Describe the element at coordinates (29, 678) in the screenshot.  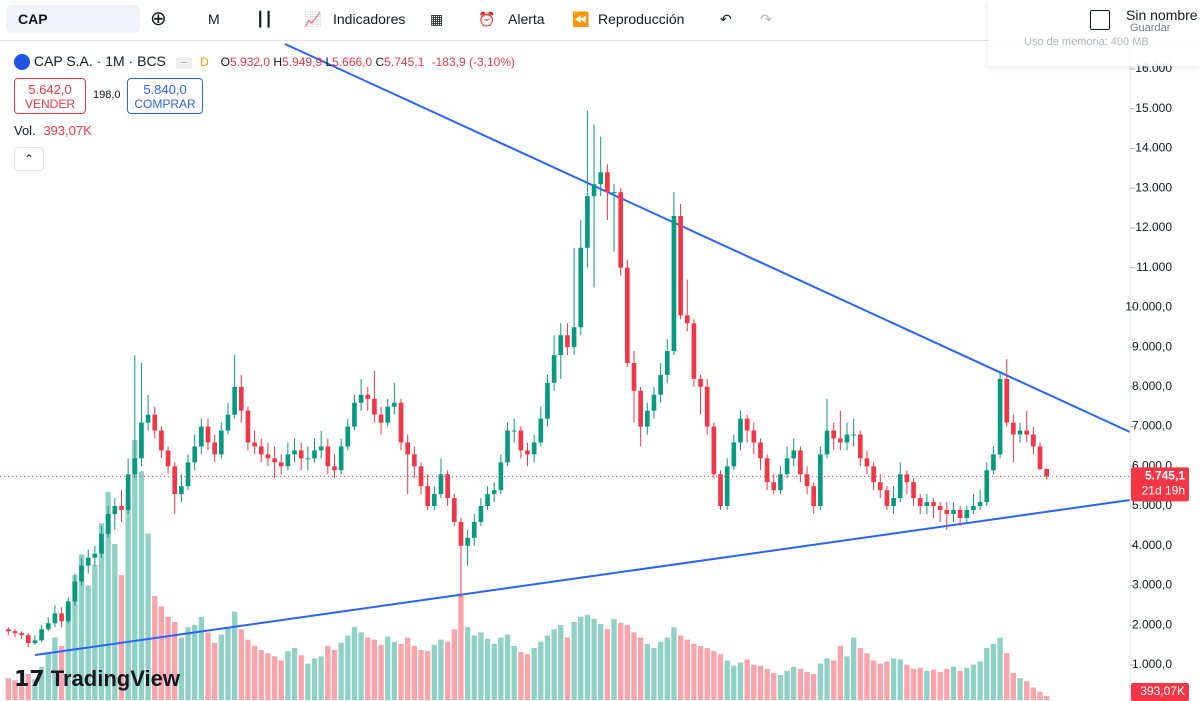
I see `logo-mark: 𝟭𝟳` at that location.